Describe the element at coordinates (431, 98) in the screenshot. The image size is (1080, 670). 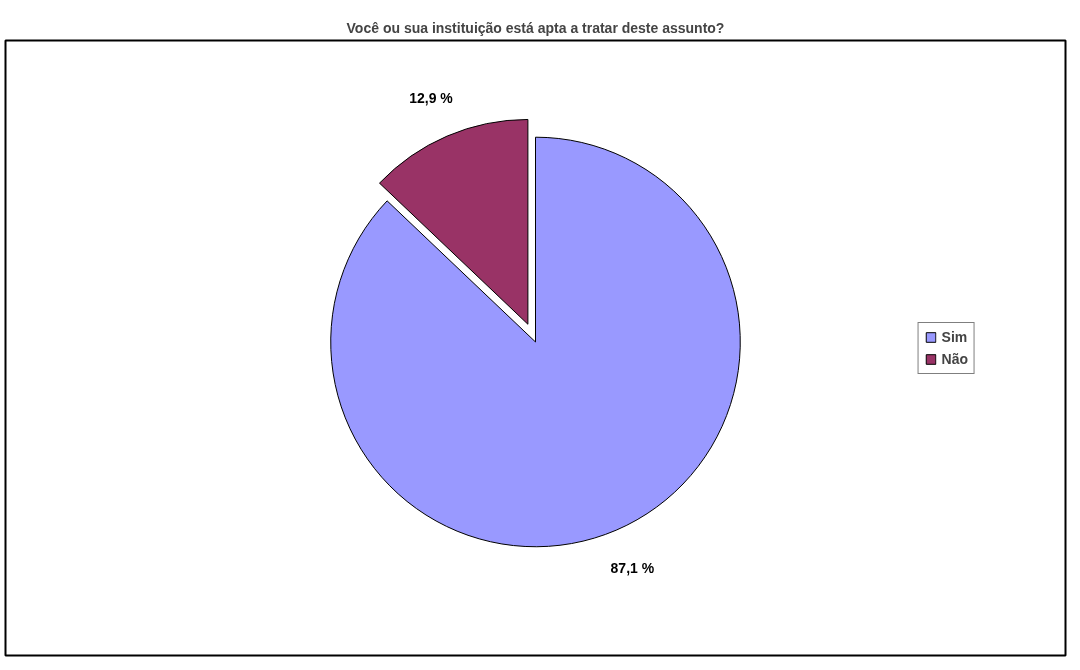
I see `data-label: 12,9 %` at that location.